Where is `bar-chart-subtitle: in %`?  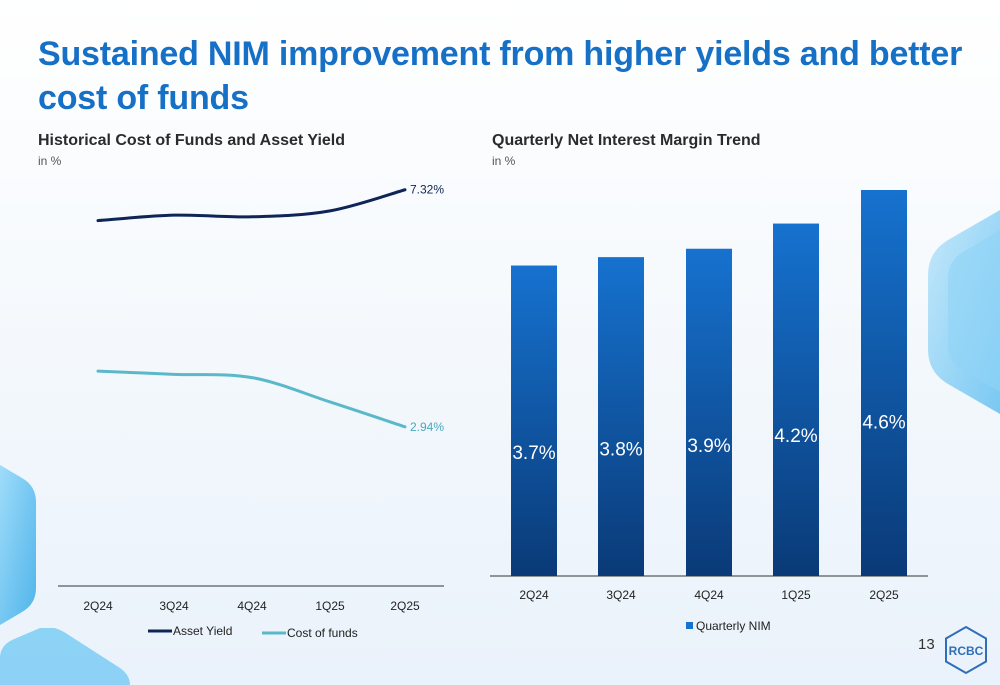 bar-chart-subtitle: in % is located at coordinates (504, 161).